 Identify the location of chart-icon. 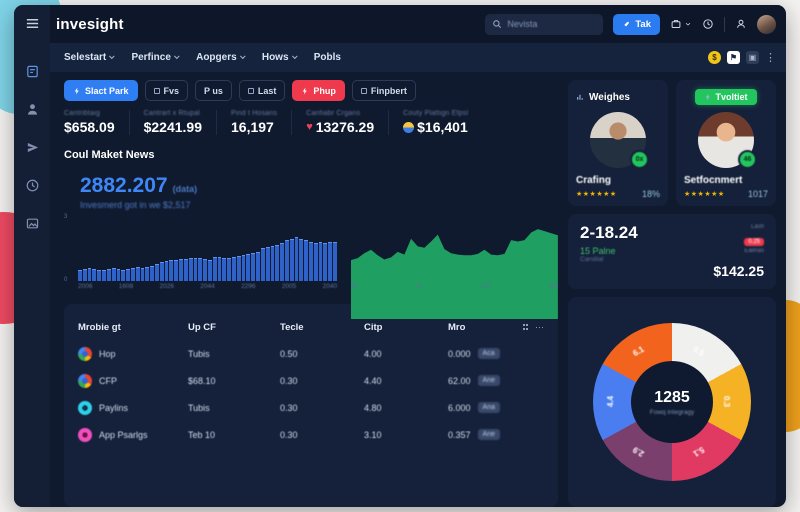
(580, 97).